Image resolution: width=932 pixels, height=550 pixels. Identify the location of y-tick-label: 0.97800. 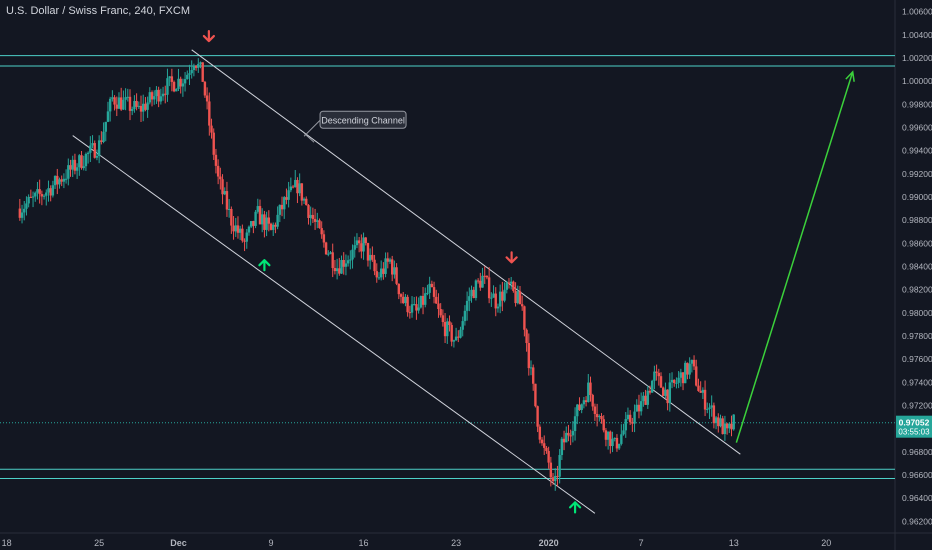
(917, 336).